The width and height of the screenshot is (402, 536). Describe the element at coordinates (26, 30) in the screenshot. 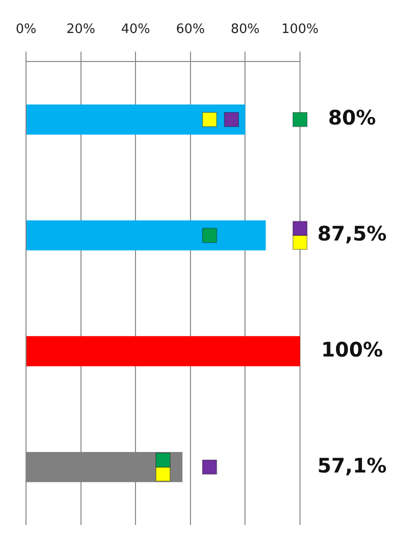

I see `x-tick-label: 0%` at that location.